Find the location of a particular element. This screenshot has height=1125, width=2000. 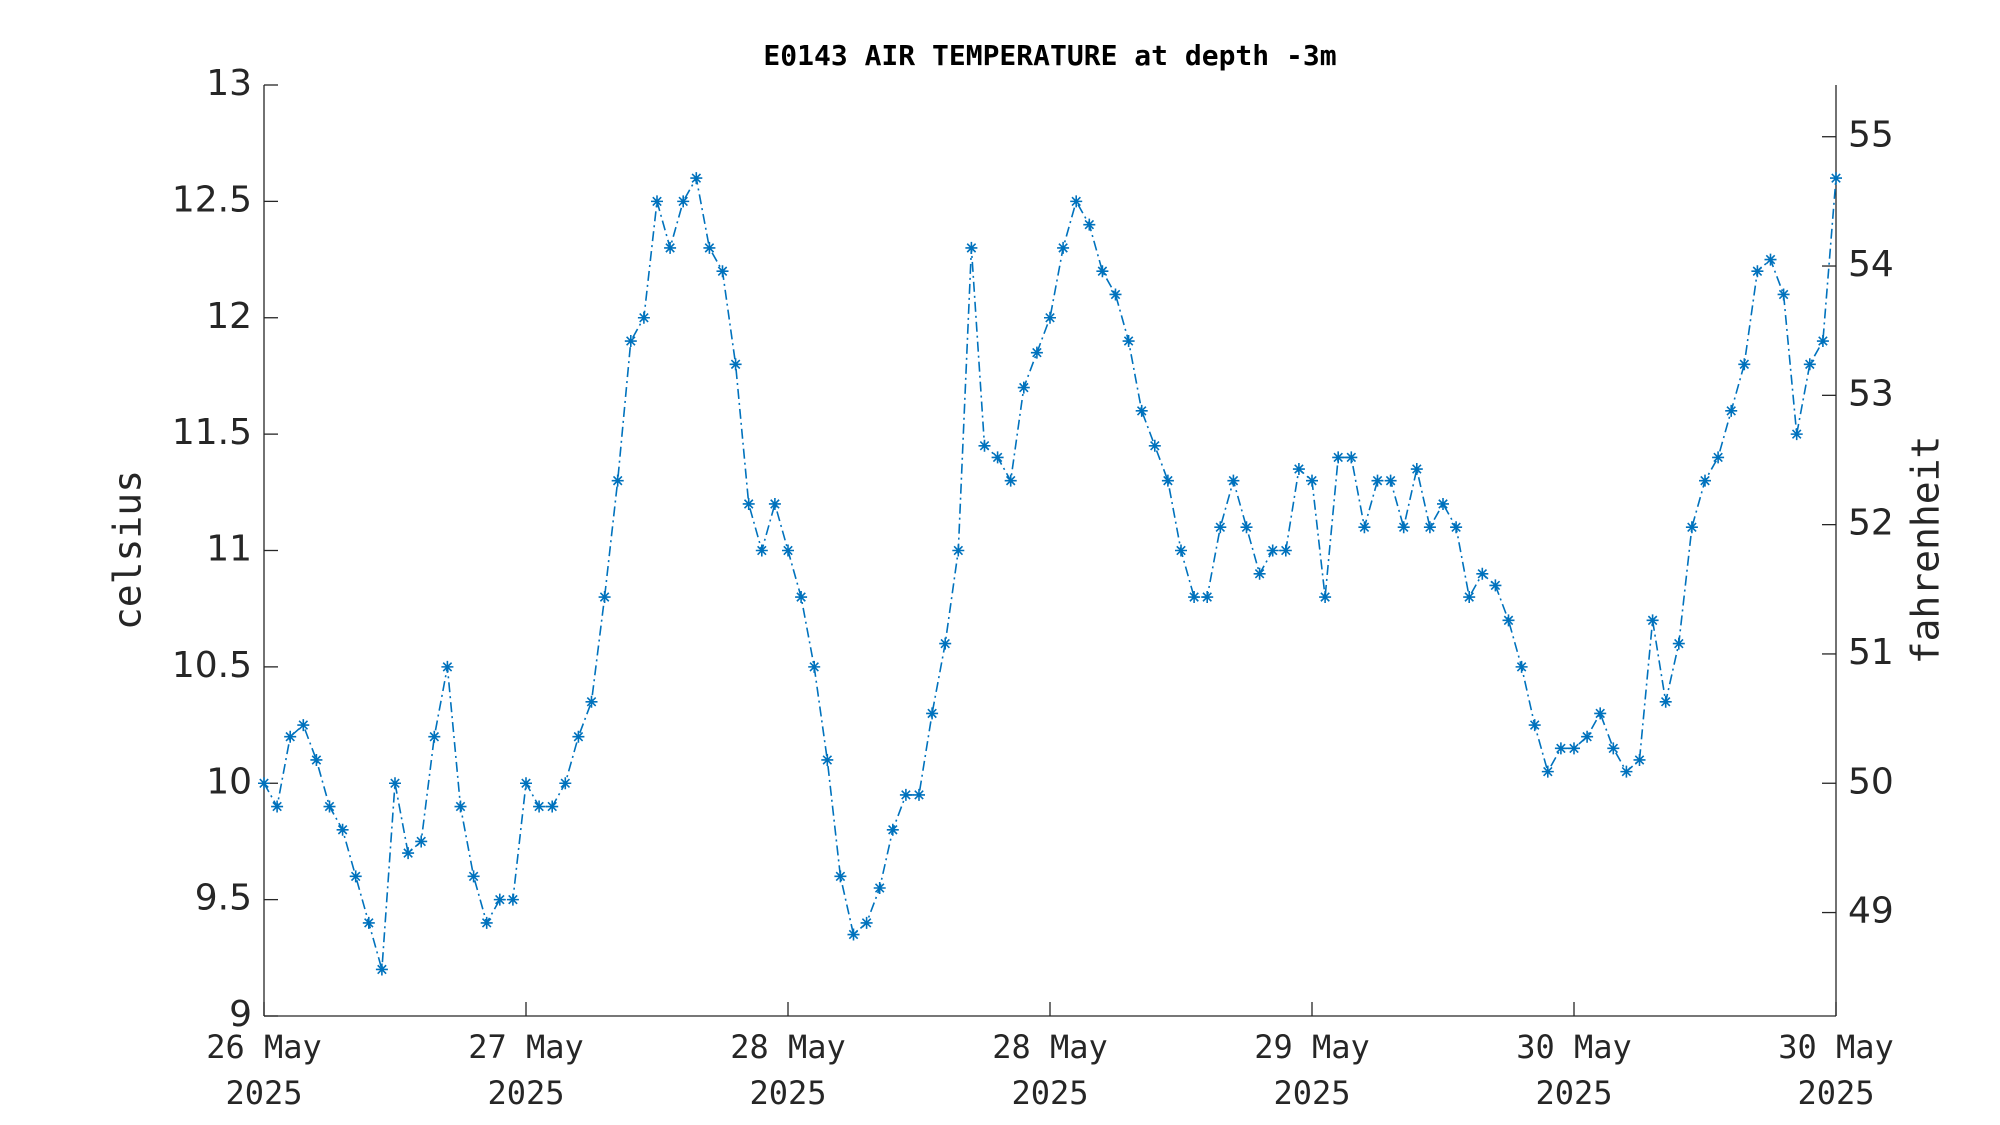

y-tick-label: 12 is located at coordinates (229, 316).